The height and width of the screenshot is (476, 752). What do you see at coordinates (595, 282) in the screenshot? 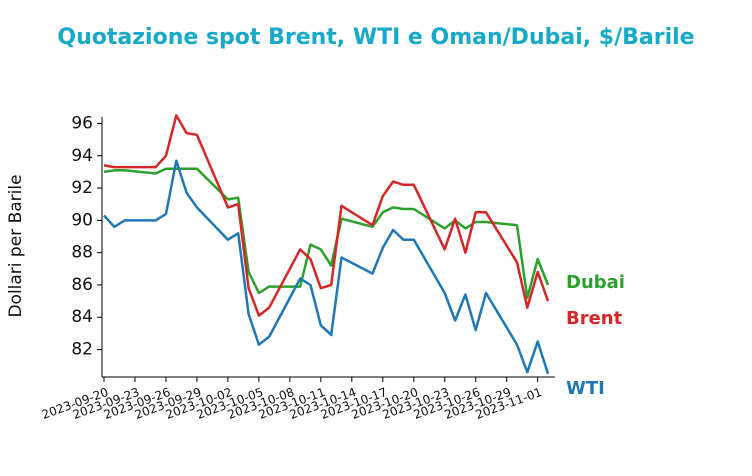
I see `legend-label: Dubai` at bounding box center [595, 282].